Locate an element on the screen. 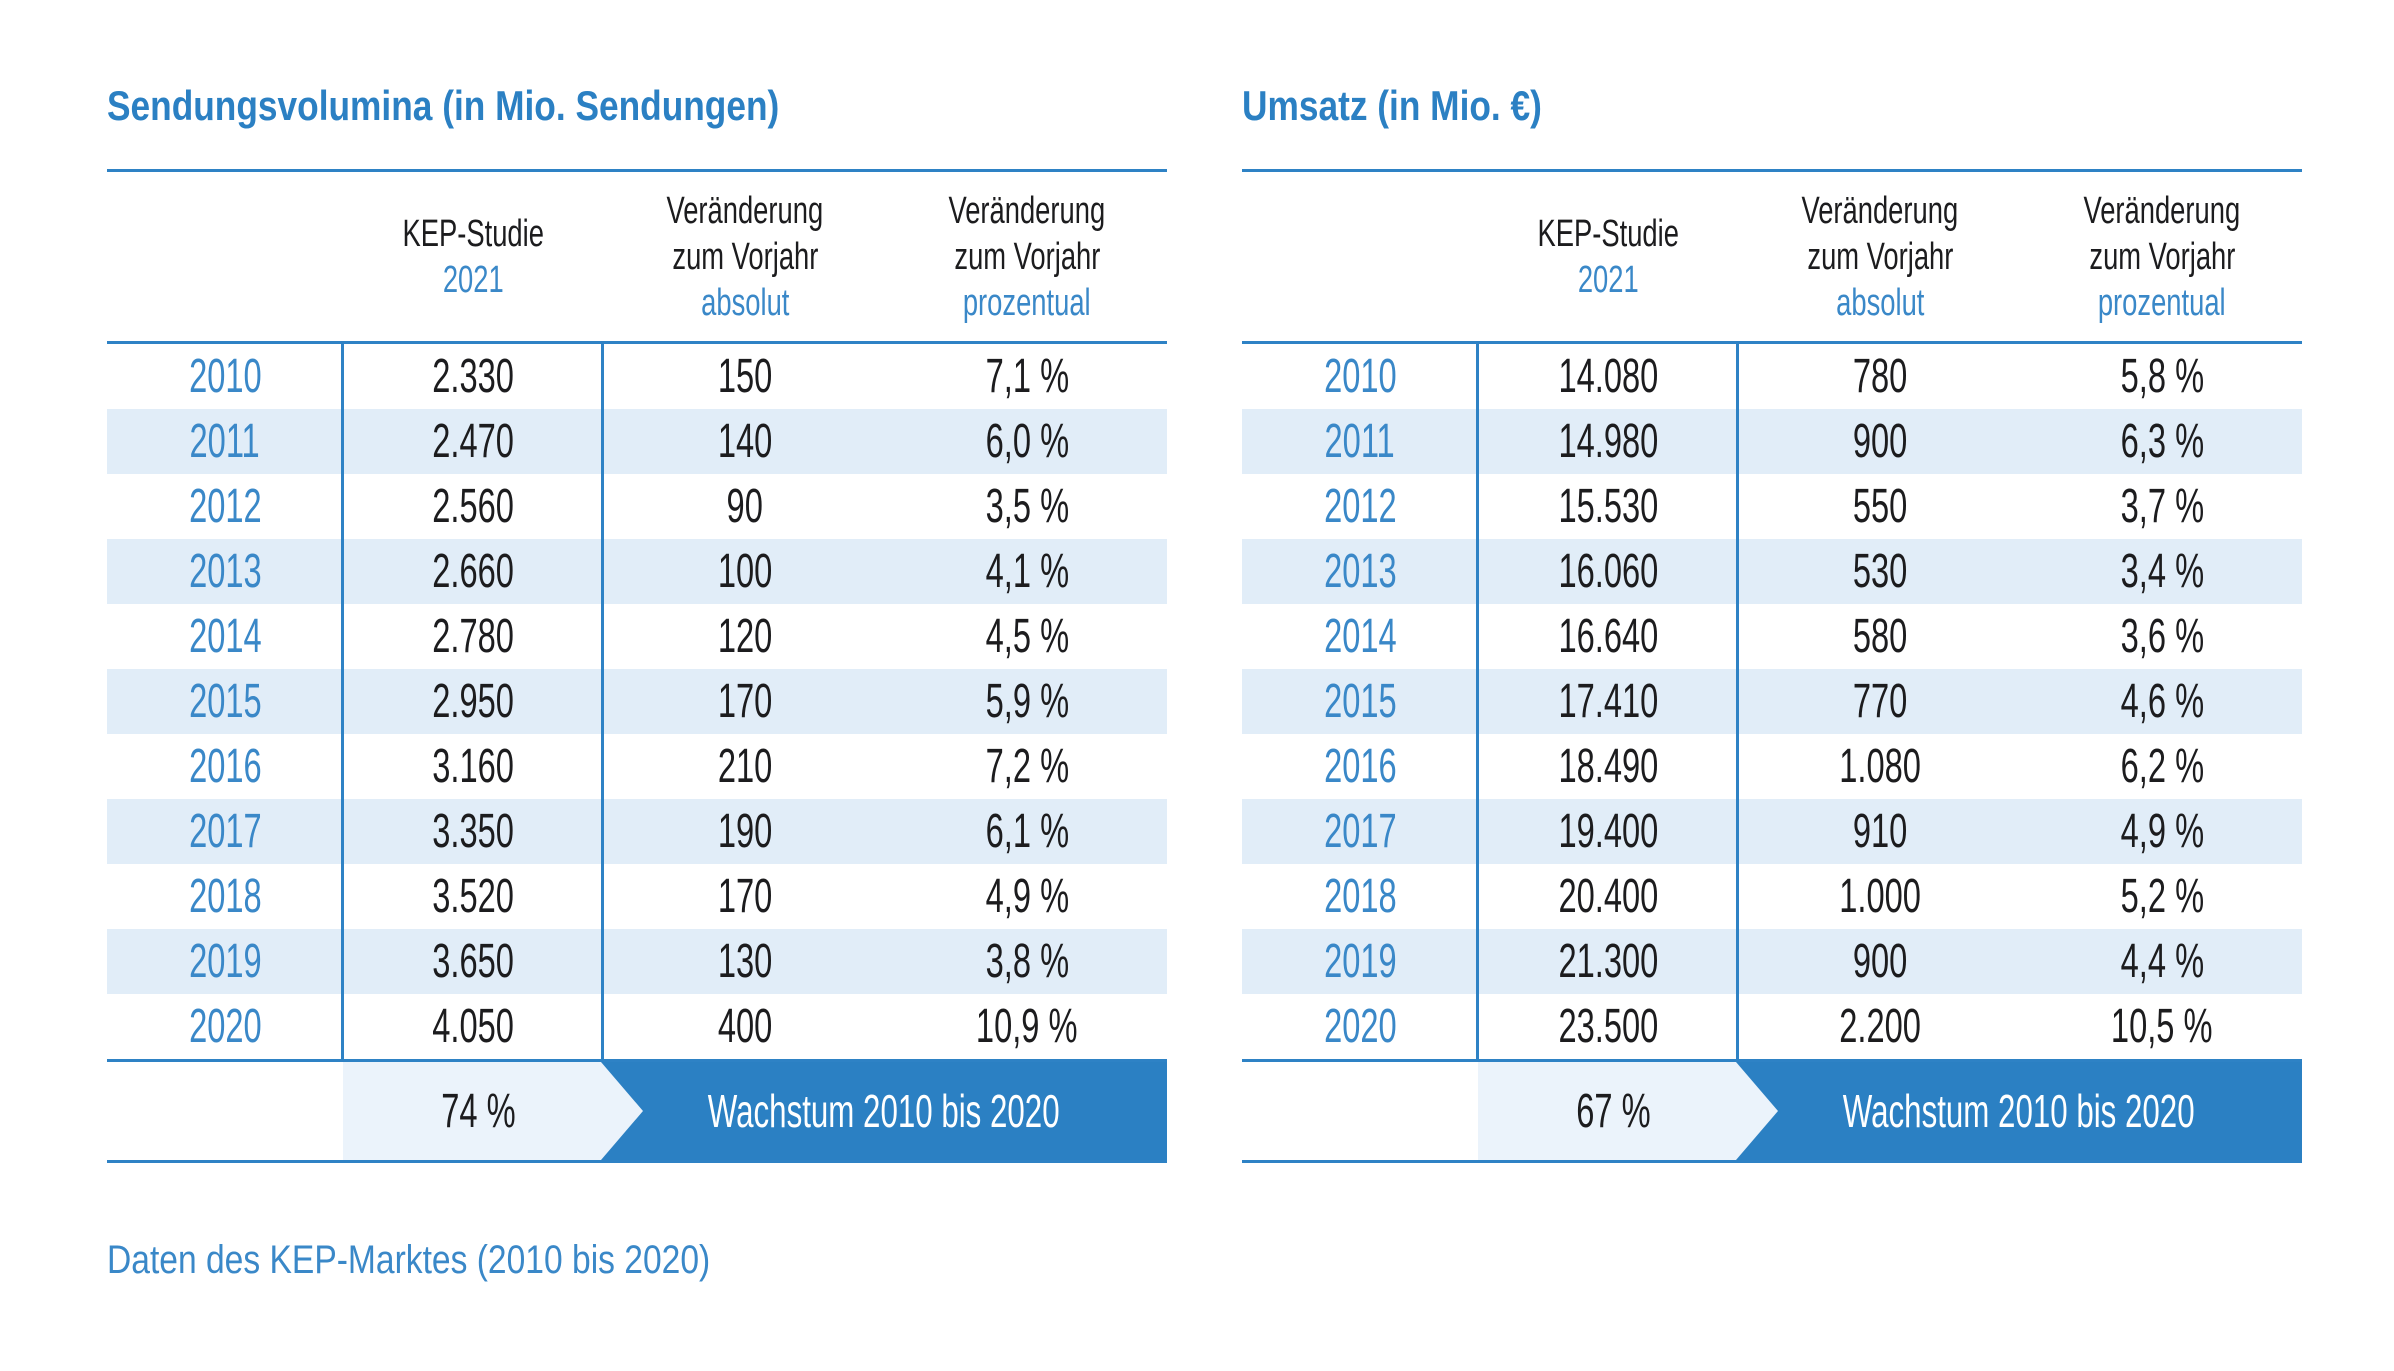 This screenshot has width=2394, height=1371. study-value-cell: 3.350 is located at coordinates (473, 831).